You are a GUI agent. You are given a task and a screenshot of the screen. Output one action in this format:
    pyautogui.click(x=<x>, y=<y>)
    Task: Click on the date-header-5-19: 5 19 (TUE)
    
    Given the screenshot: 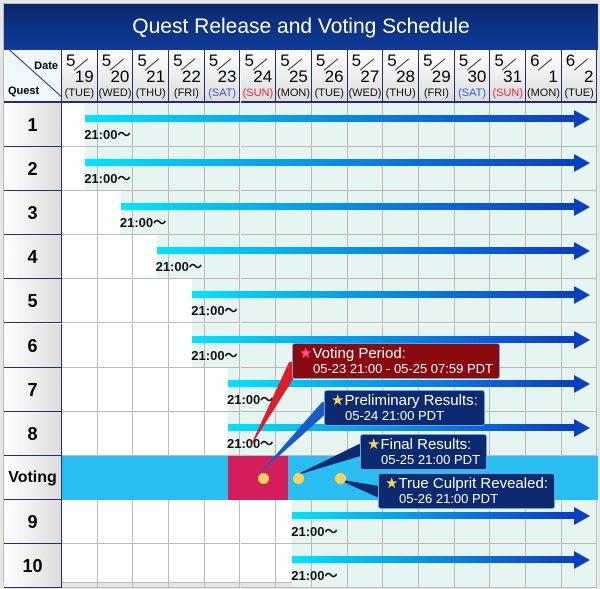 What is the action you would take?
    pyautogui.click(x=80, y=76)
    